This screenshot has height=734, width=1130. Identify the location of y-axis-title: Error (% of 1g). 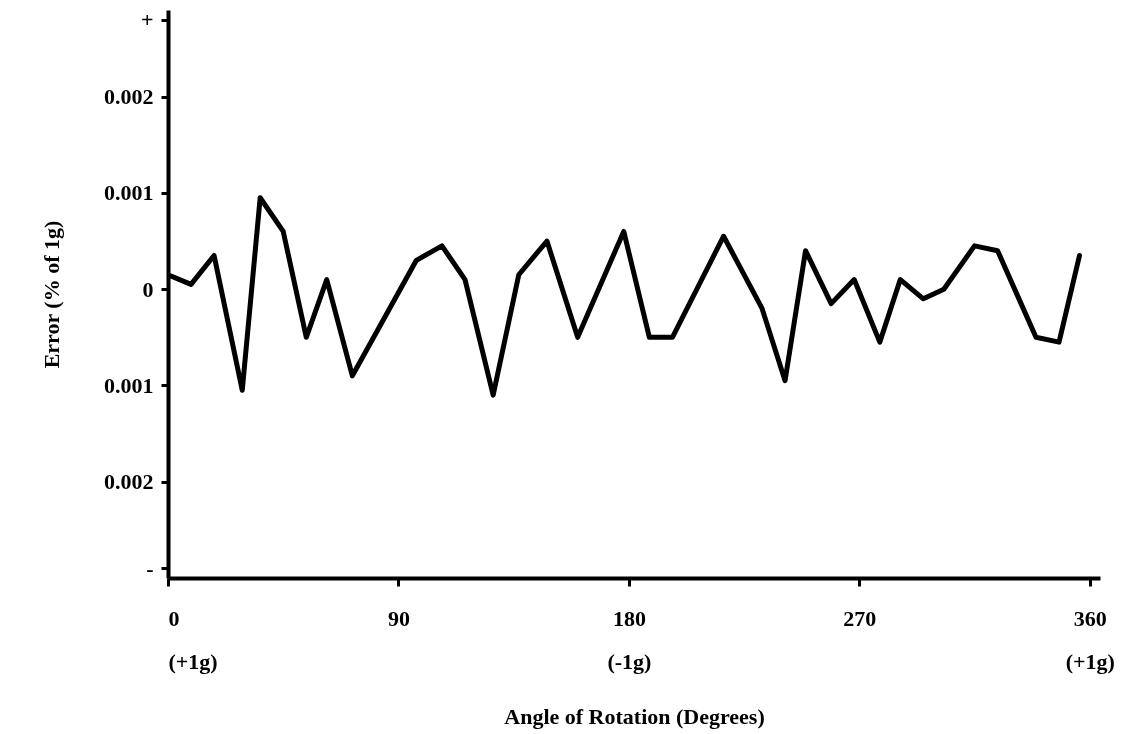
(51, 294).